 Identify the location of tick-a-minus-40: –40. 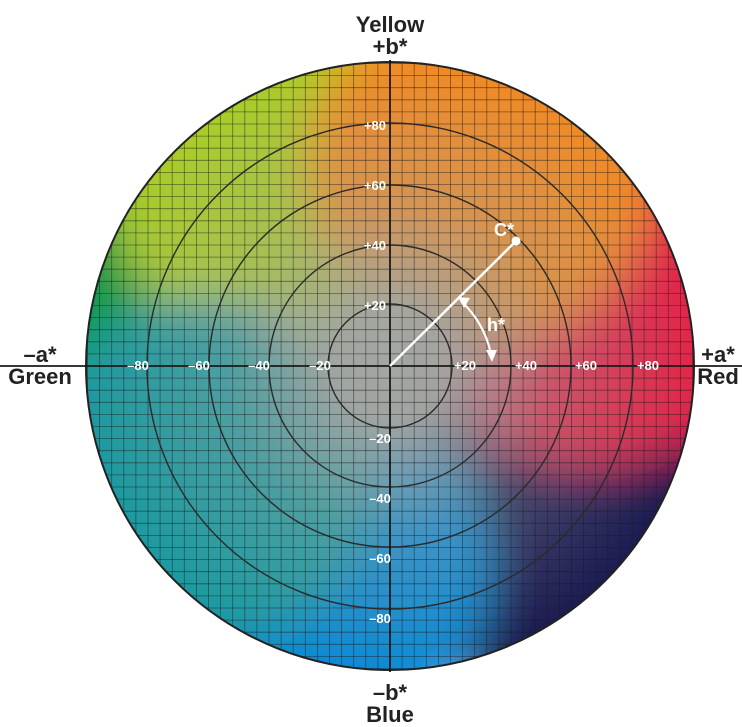
(259, 365).